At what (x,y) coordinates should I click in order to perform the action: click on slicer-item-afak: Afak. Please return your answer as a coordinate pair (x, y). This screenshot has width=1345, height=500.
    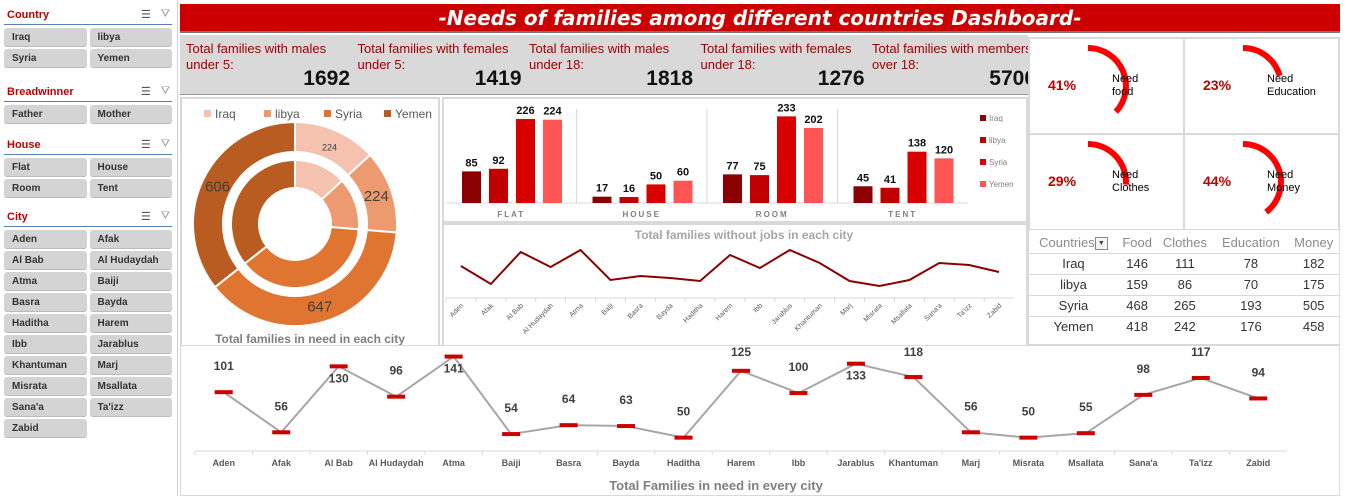
    Looking at the image, I should click on (130, 239).